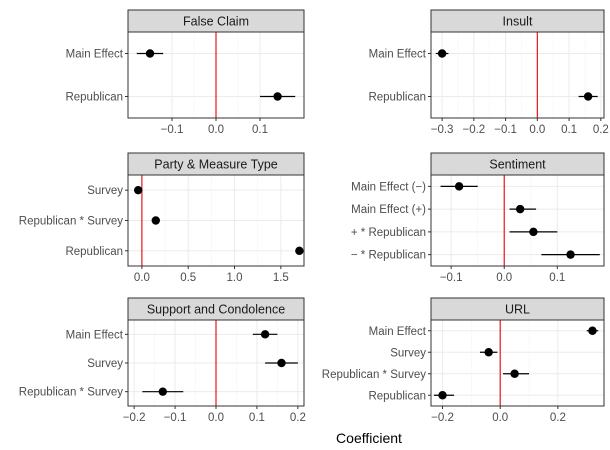 The width and height of the screenshot is (610, 450). What do you see at coordinates (369, 438) in the screenshot?
I see `x-axis-title: Coefficient` at bounding box center [369, 438].